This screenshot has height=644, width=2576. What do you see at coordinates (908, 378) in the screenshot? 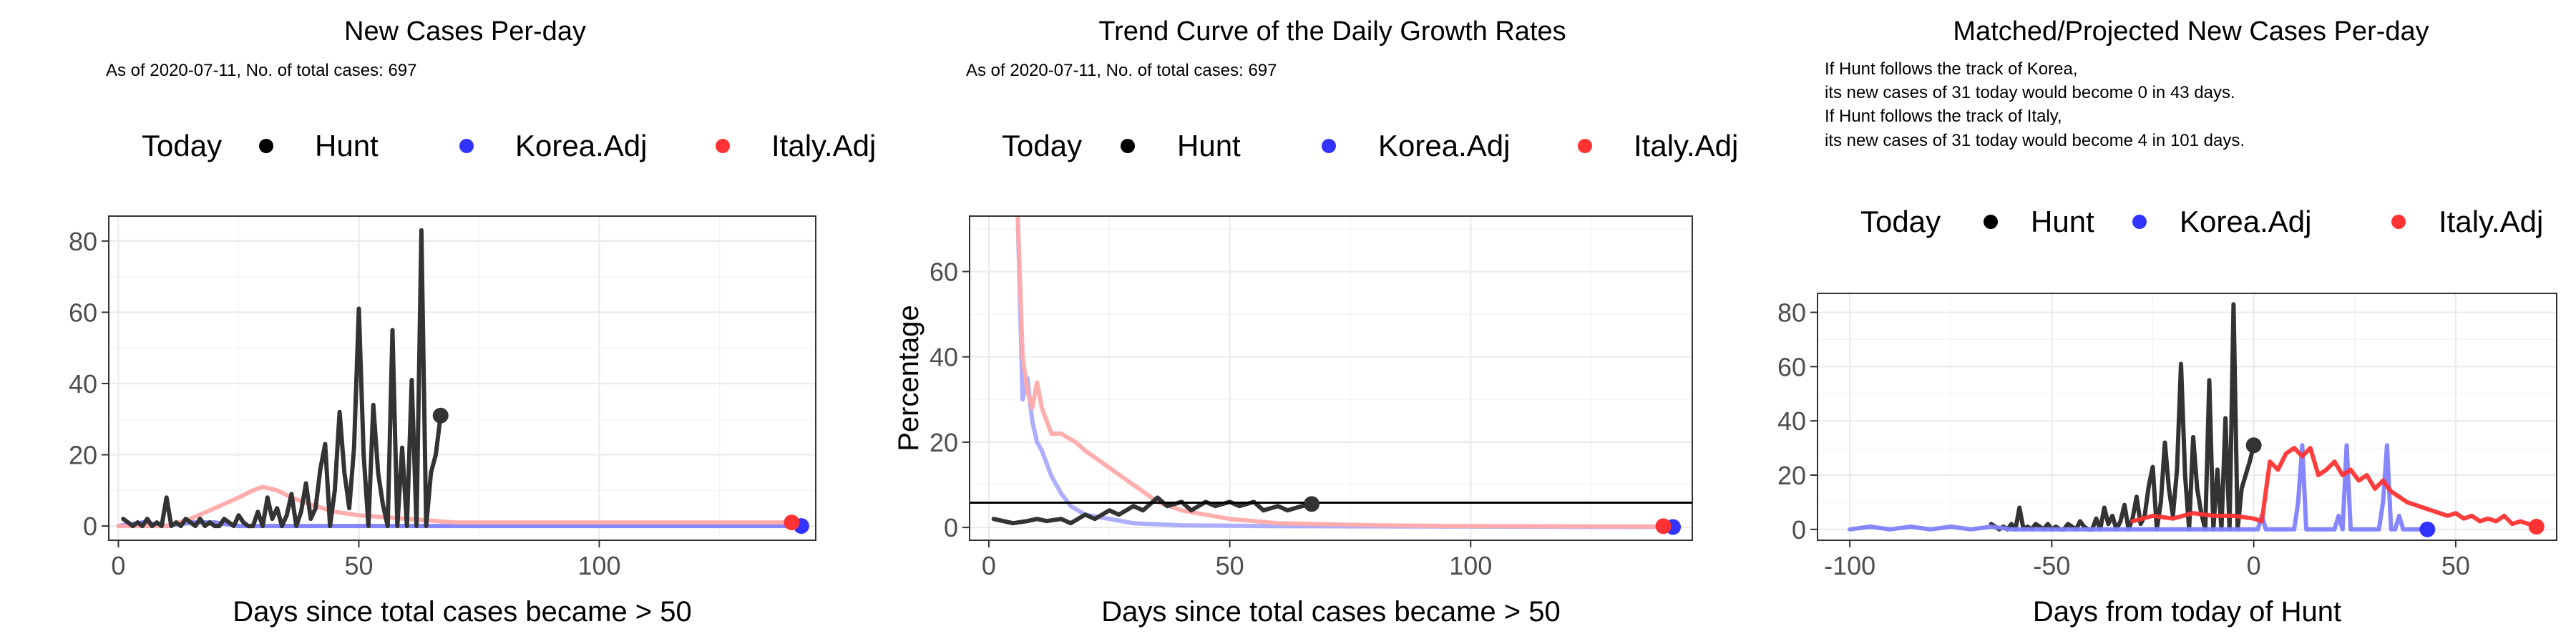
I see `y-axis-label: Percentage` at bounding box center [908, 378].